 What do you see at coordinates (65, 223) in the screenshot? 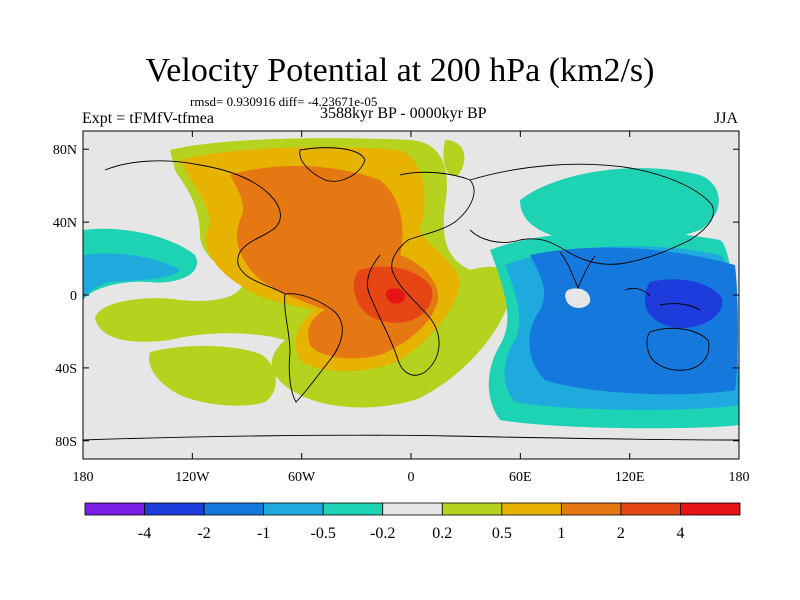
I see `y-tick-label: 40N` at bounding box center [65, 223].